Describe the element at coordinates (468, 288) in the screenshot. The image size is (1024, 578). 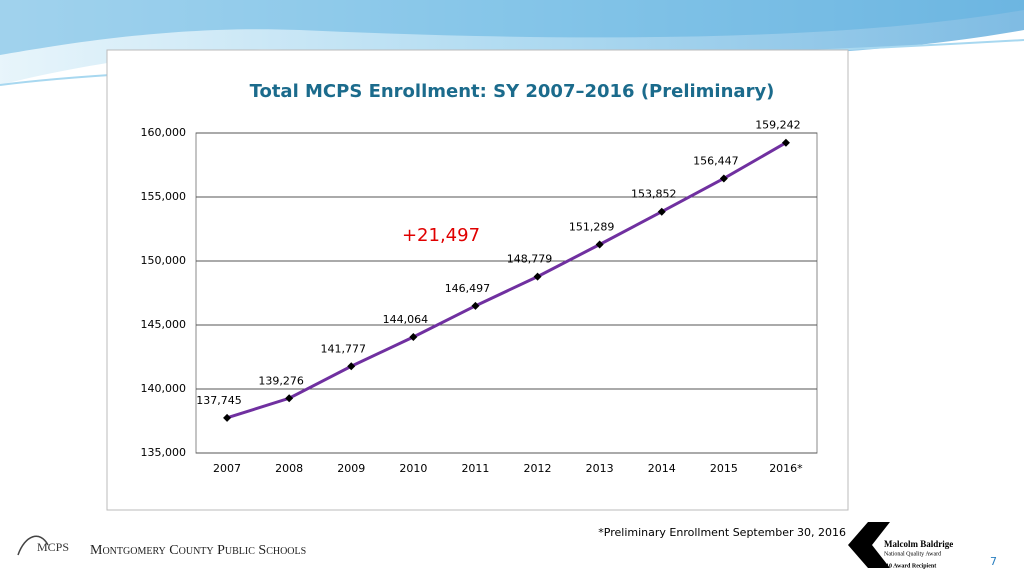
I see `data-label: 146,497` at that location.